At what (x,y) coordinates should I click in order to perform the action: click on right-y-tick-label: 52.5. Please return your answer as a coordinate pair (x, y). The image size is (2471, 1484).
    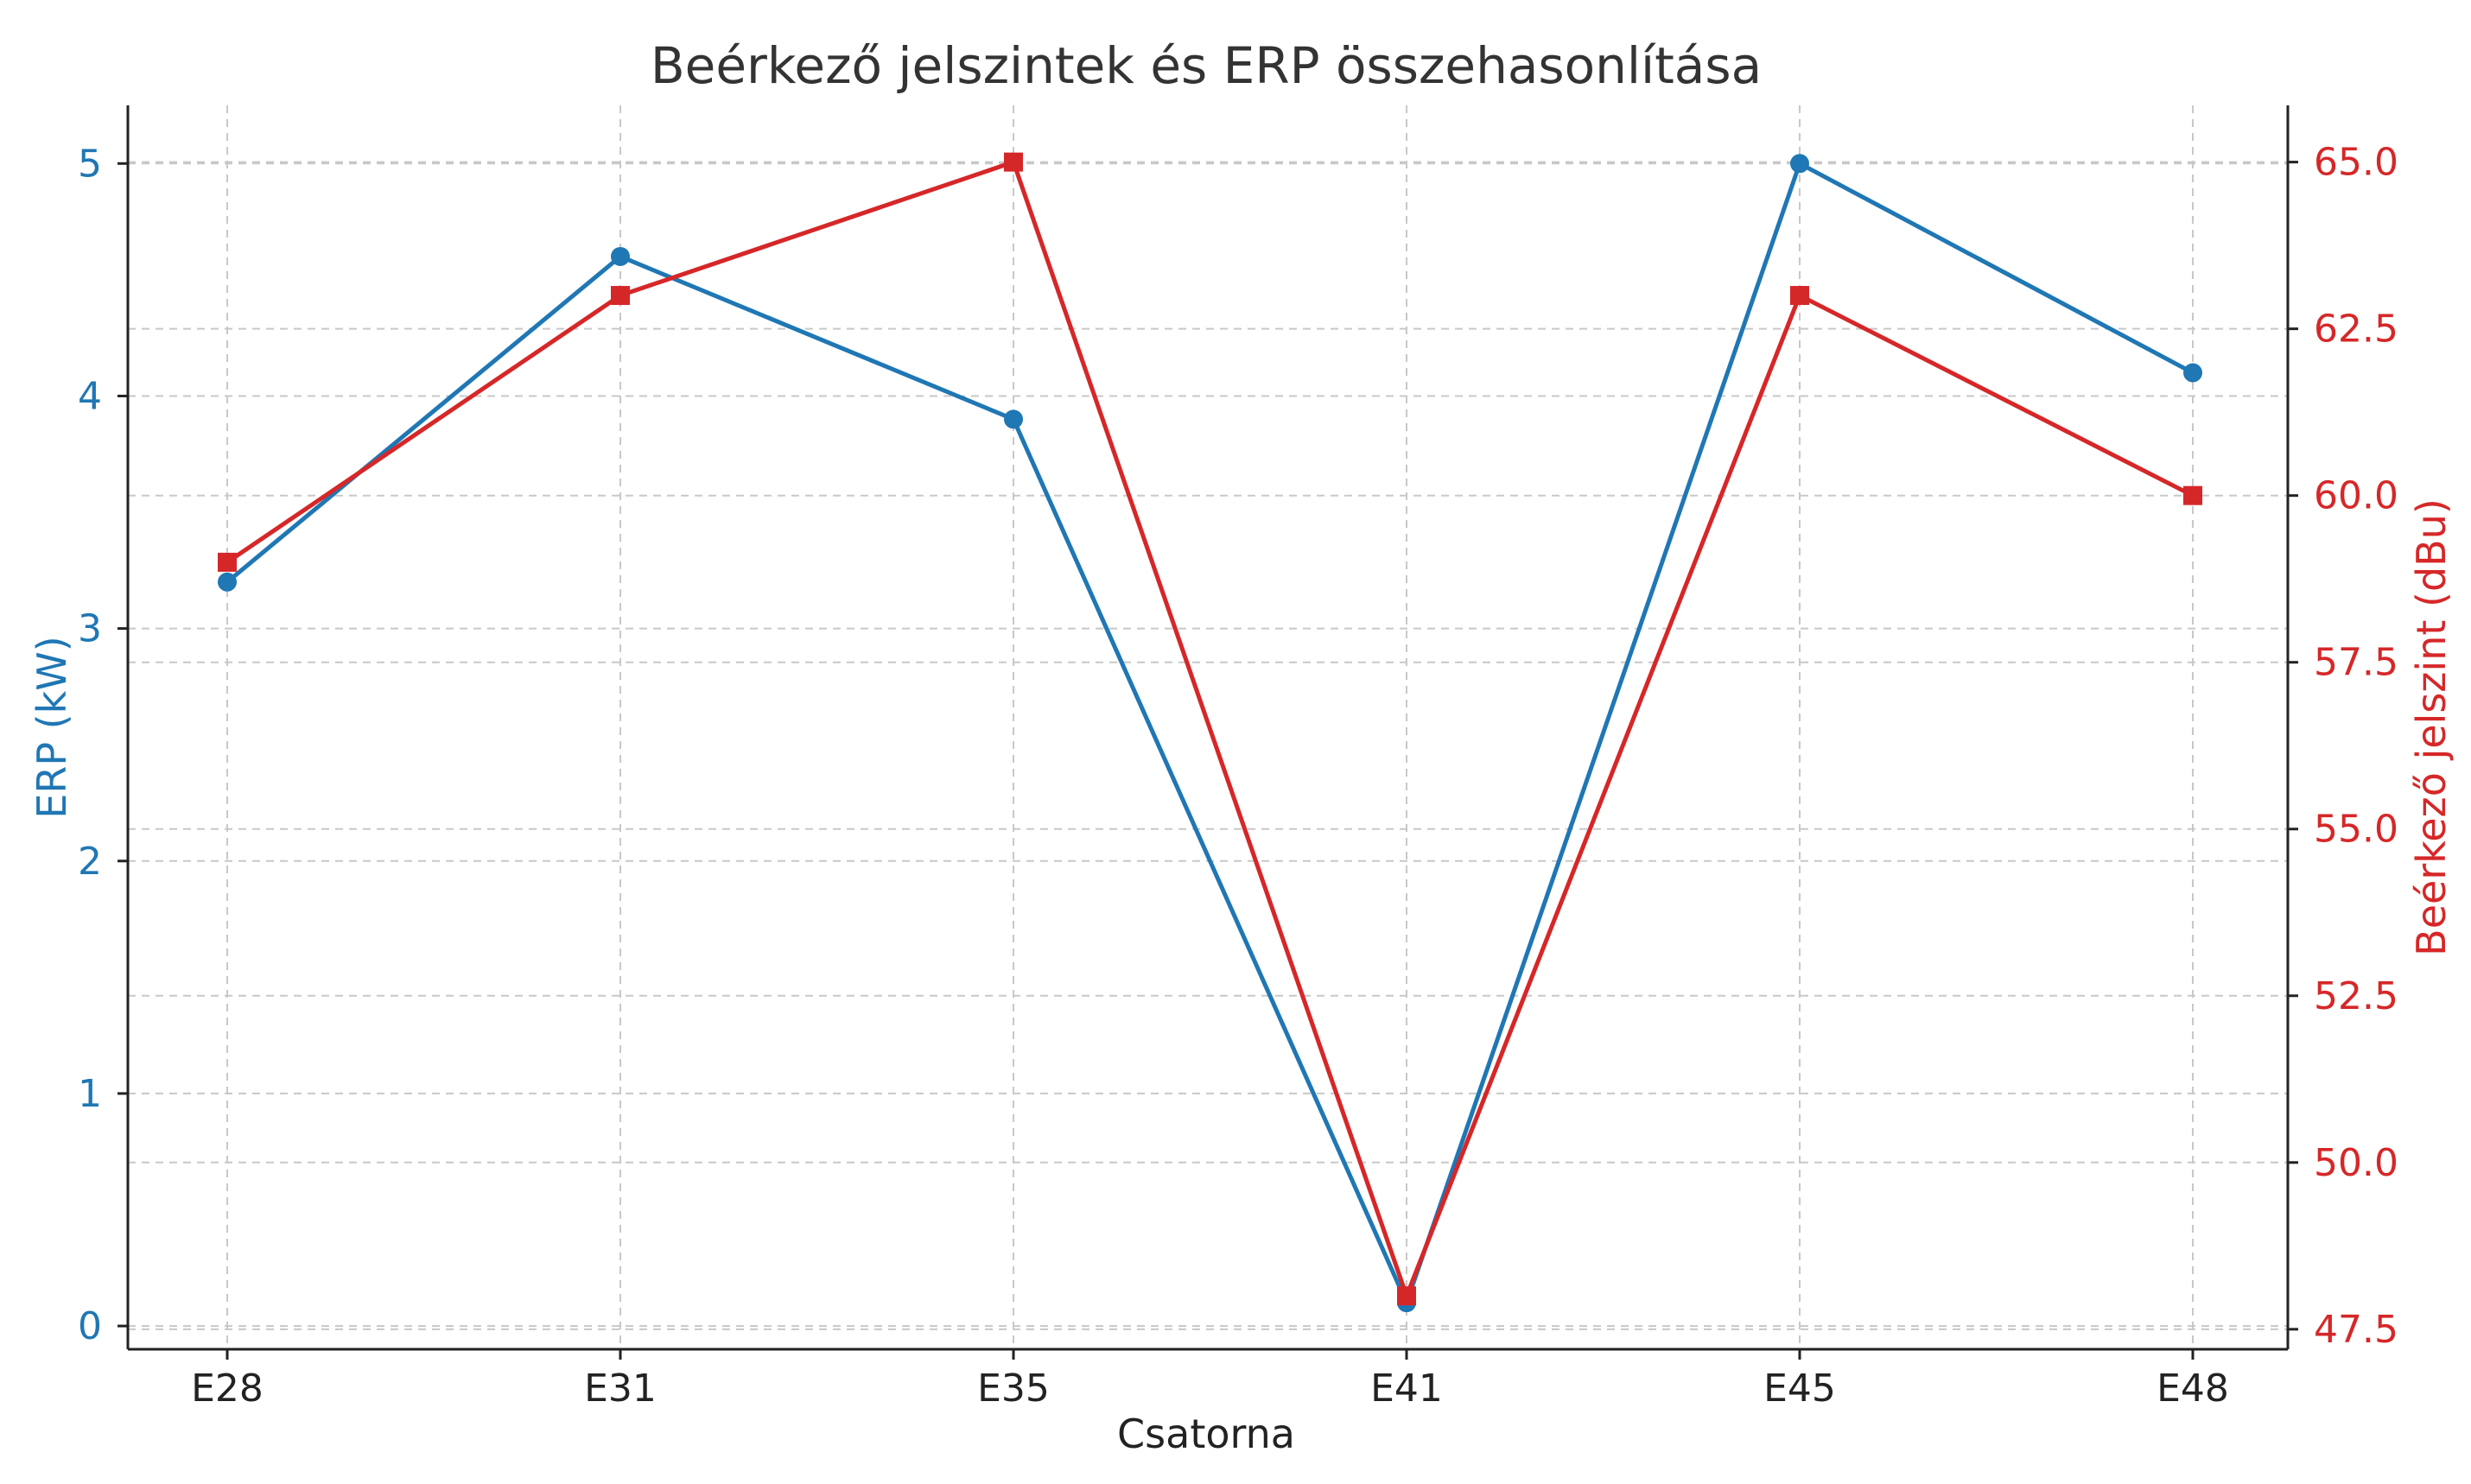
    Looking at the image, I should click on (2356, 996).